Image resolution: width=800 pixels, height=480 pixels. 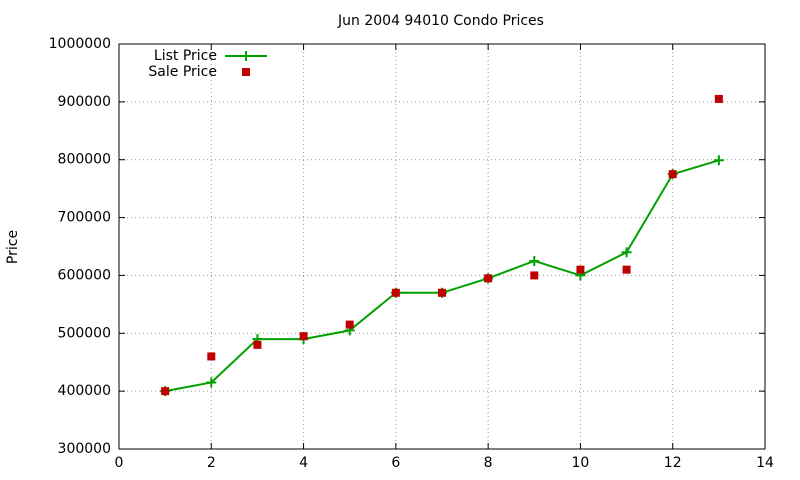 I want to click on y-tick-label: 400000, so click(x=84, y=391).